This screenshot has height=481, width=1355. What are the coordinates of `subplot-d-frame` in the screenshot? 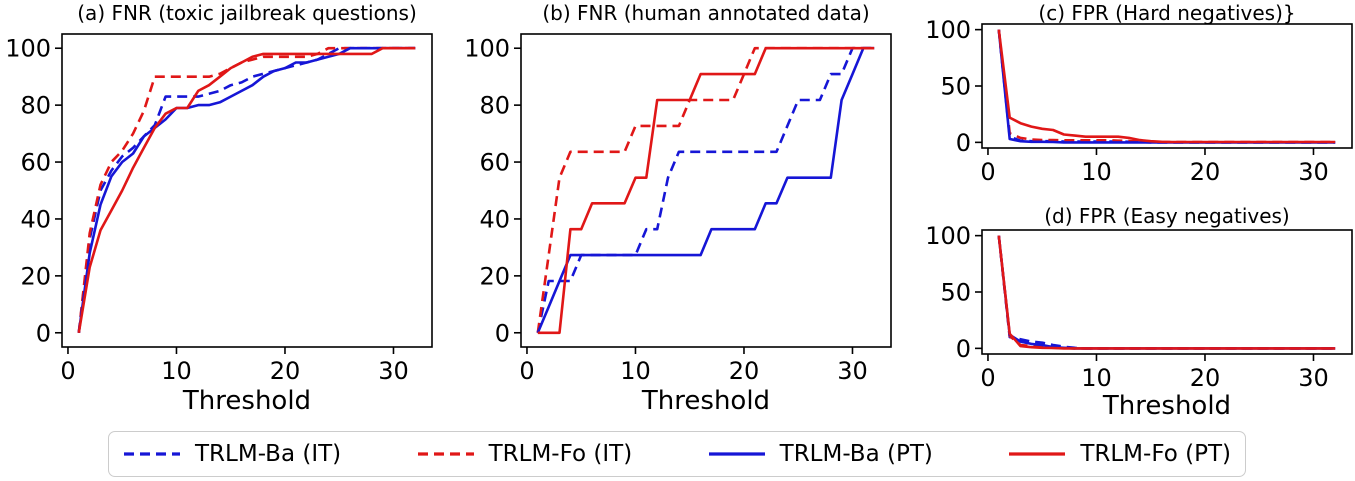 It's located at (1167, 292).